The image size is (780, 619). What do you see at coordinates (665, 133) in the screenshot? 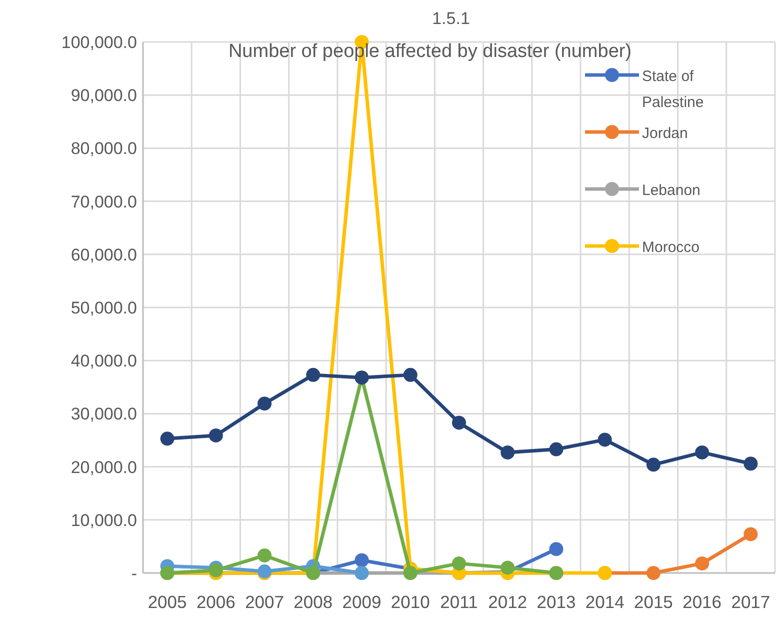
I see `legend-label: Jordan` at bounding box center [665, 133].